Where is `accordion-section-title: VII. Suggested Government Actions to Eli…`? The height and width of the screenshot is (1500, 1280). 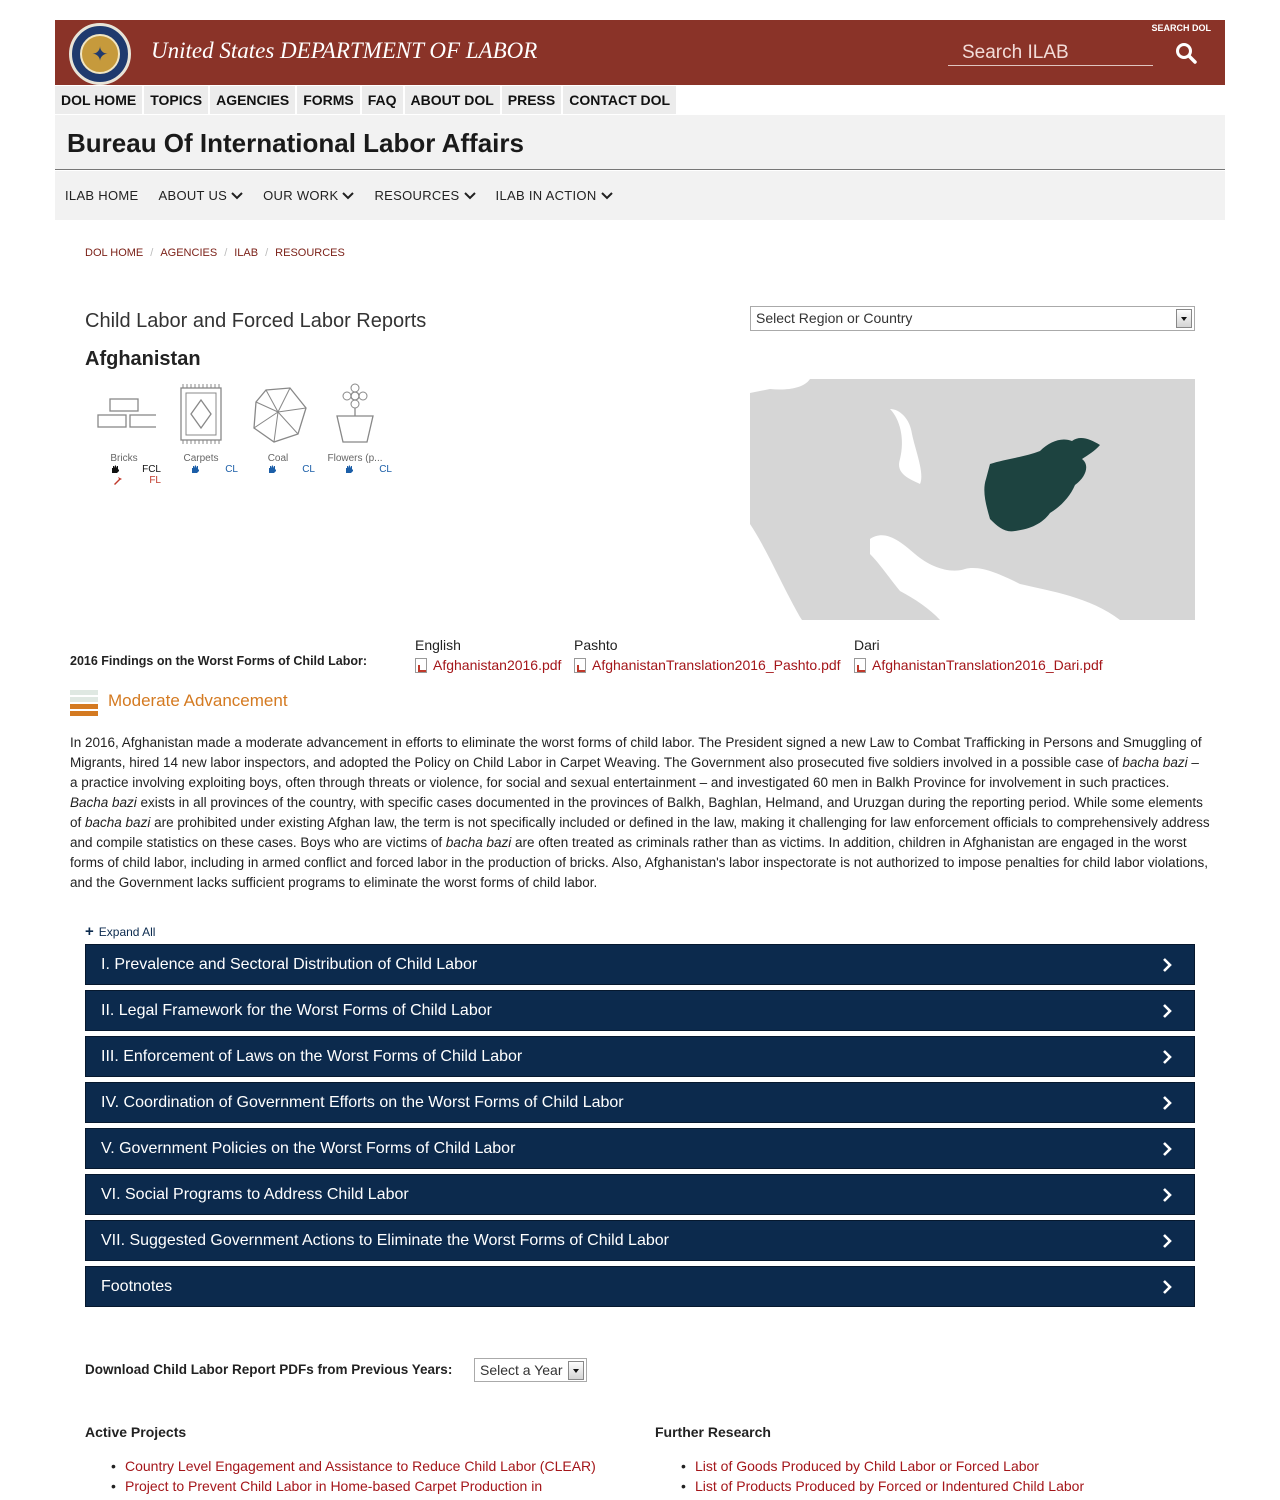 accordion-section-title: VII. Suggested Government Actions to Eli… is located at coordinates (385, 1240).